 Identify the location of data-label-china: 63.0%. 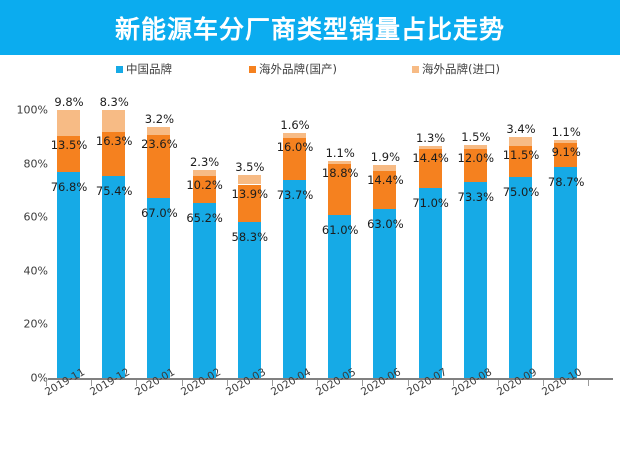
(385, 224).